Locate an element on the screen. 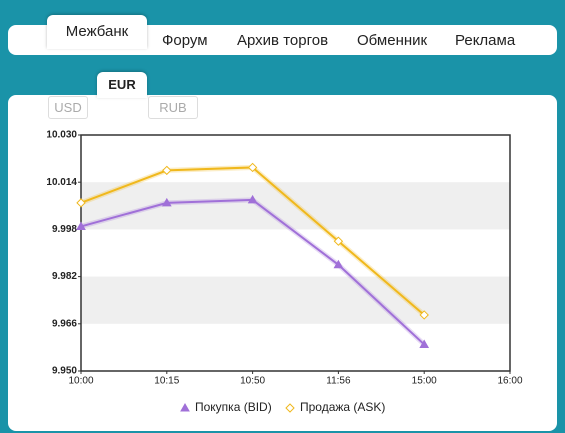  y-tick-label: 9.966 is located at coordinates (64, 323).